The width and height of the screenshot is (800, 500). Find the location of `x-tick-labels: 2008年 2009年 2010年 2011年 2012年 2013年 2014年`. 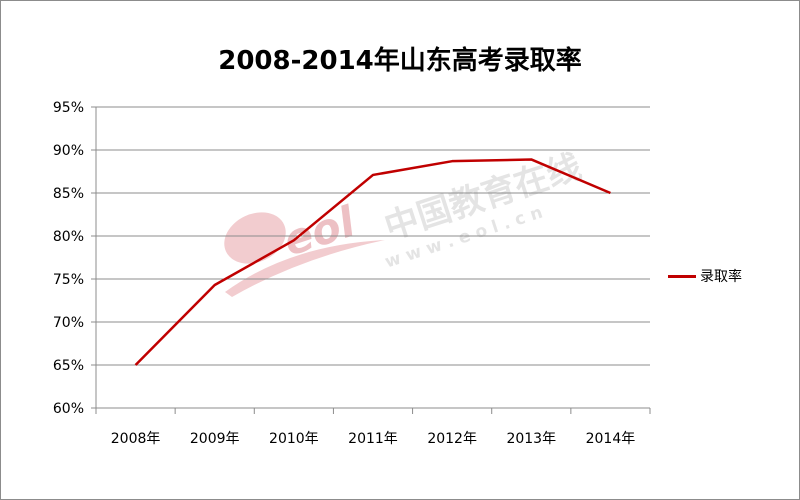

x-tick-labels: 2008年 2009年 2010年 2011年 2012年 2013年 2014年 is located at coordinates (373, 439).